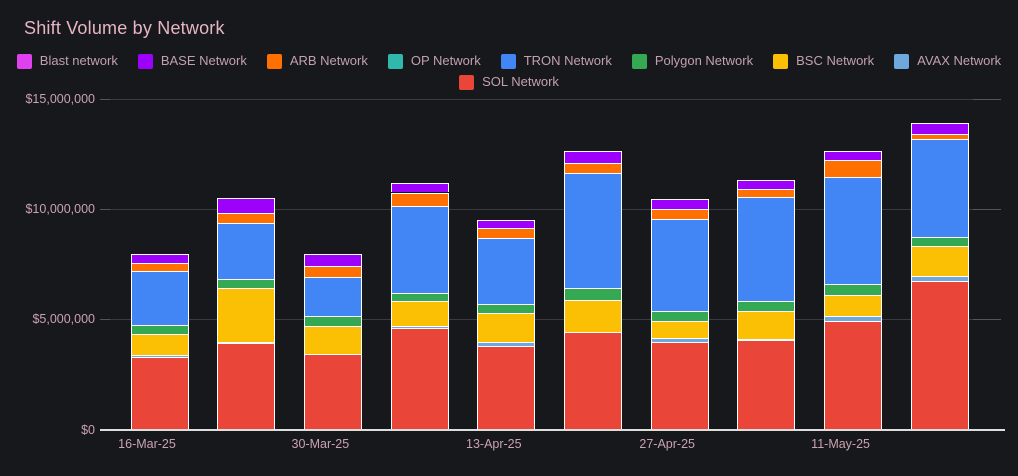  Describe the element at coordinates (841, 444) in the screenshot. I see `x-axis-label: 11-May-25` at that location.